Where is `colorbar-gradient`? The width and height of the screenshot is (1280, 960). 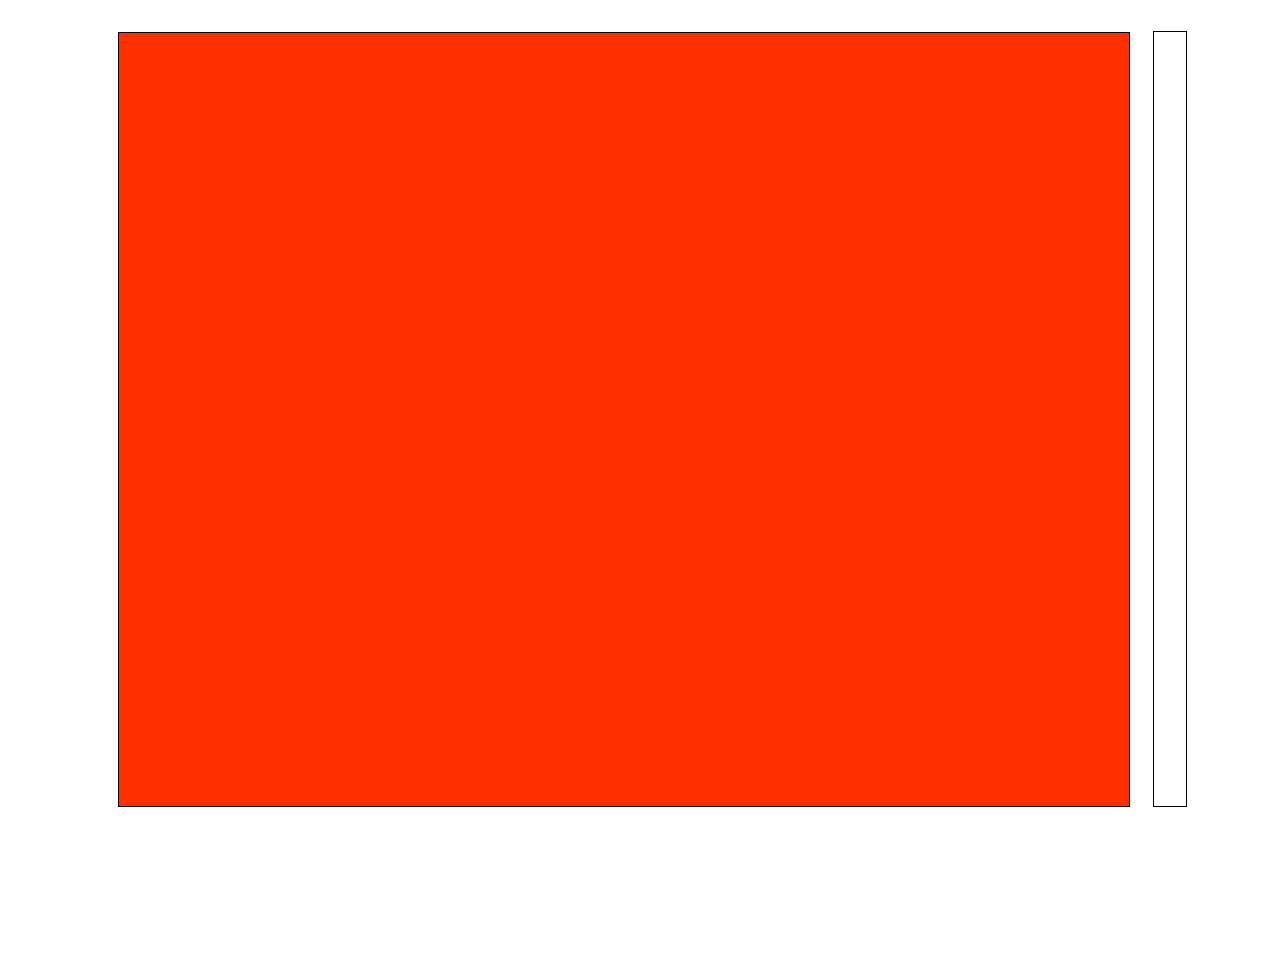
colorbar-gradient is located at coordinates (1170, 419).